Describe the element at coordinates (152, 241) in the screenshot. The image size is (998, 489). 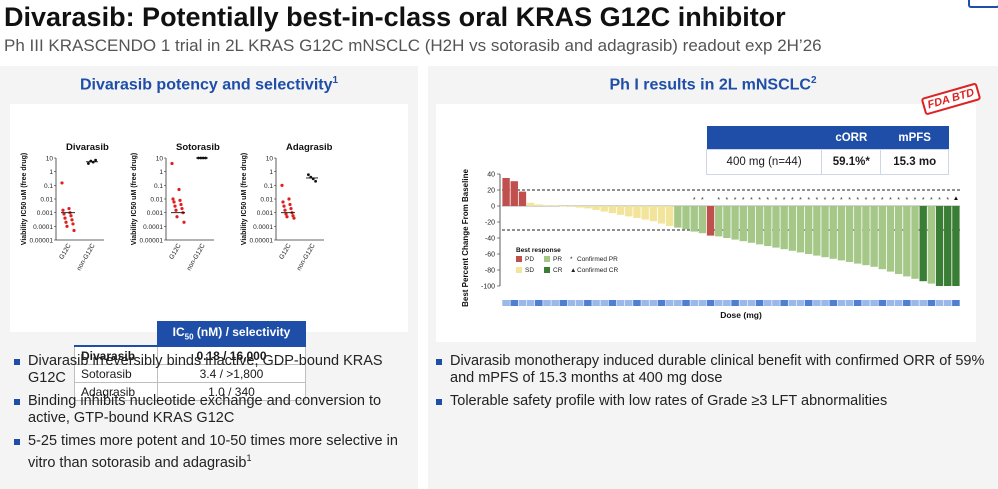
I see `scatter-tick-label: 0.00001` at that location.